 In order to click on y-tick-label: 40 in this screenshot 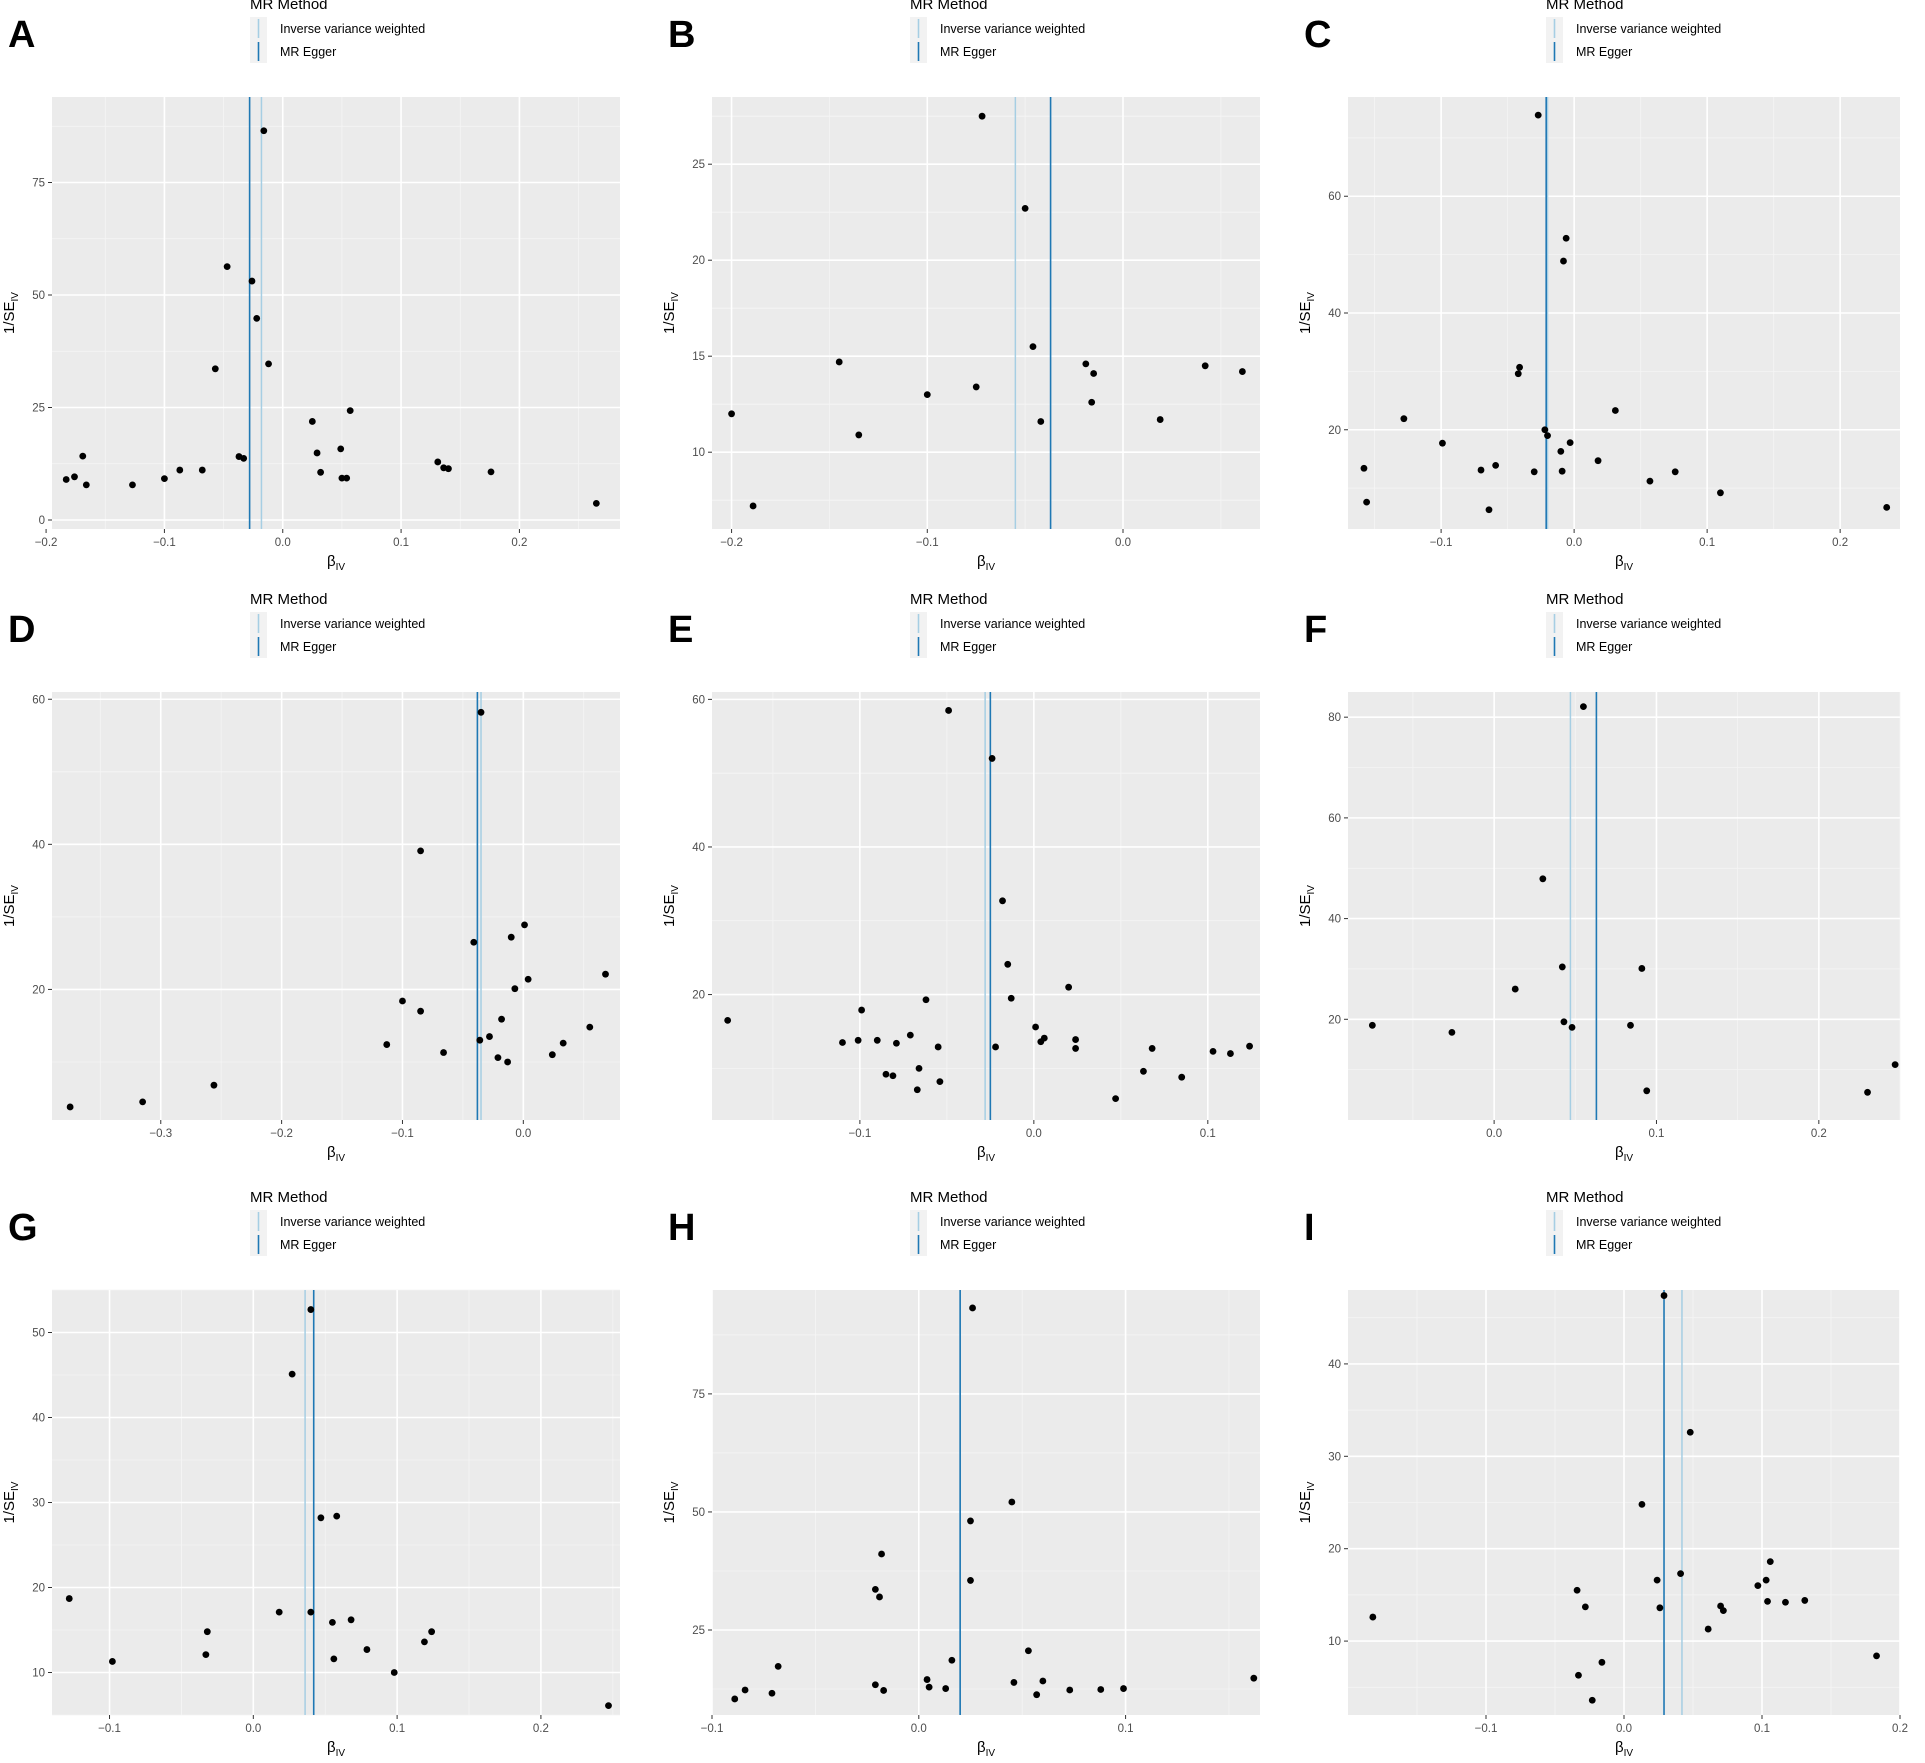, I will do `click(1334, 1365)`.